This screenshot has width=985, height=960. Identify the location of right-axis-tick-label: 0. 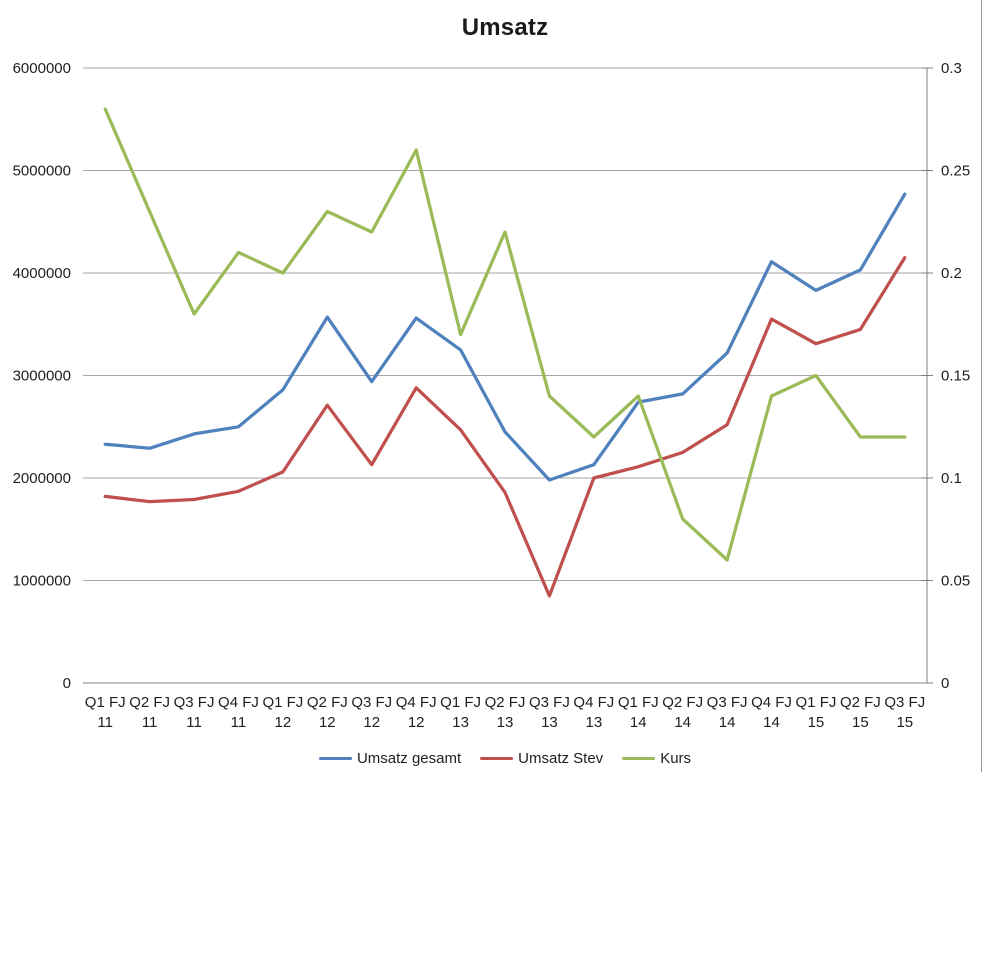
(945, 683).